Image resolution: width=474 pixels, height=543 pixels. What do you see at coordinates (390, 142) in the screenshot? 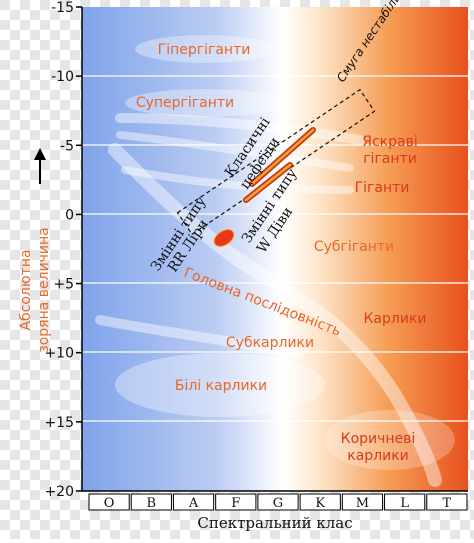
I see `bright-giants-label-1: Яскраві` at bounding box center [390, 142].